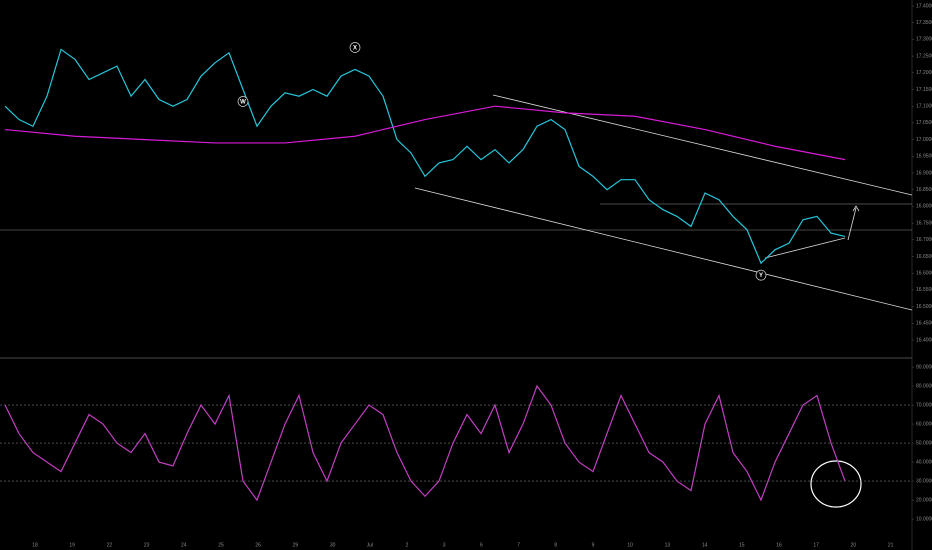  What do you see at coordinates (924, 6) in the screenshot?
I see `y-tick-label: 17.40000` at bounding box center [924, 6].